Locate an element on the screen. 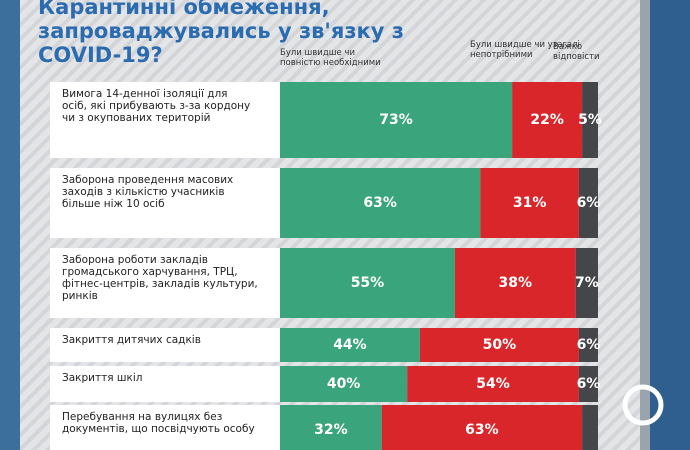  value-label: 32% is located at coordinates (331, 430).